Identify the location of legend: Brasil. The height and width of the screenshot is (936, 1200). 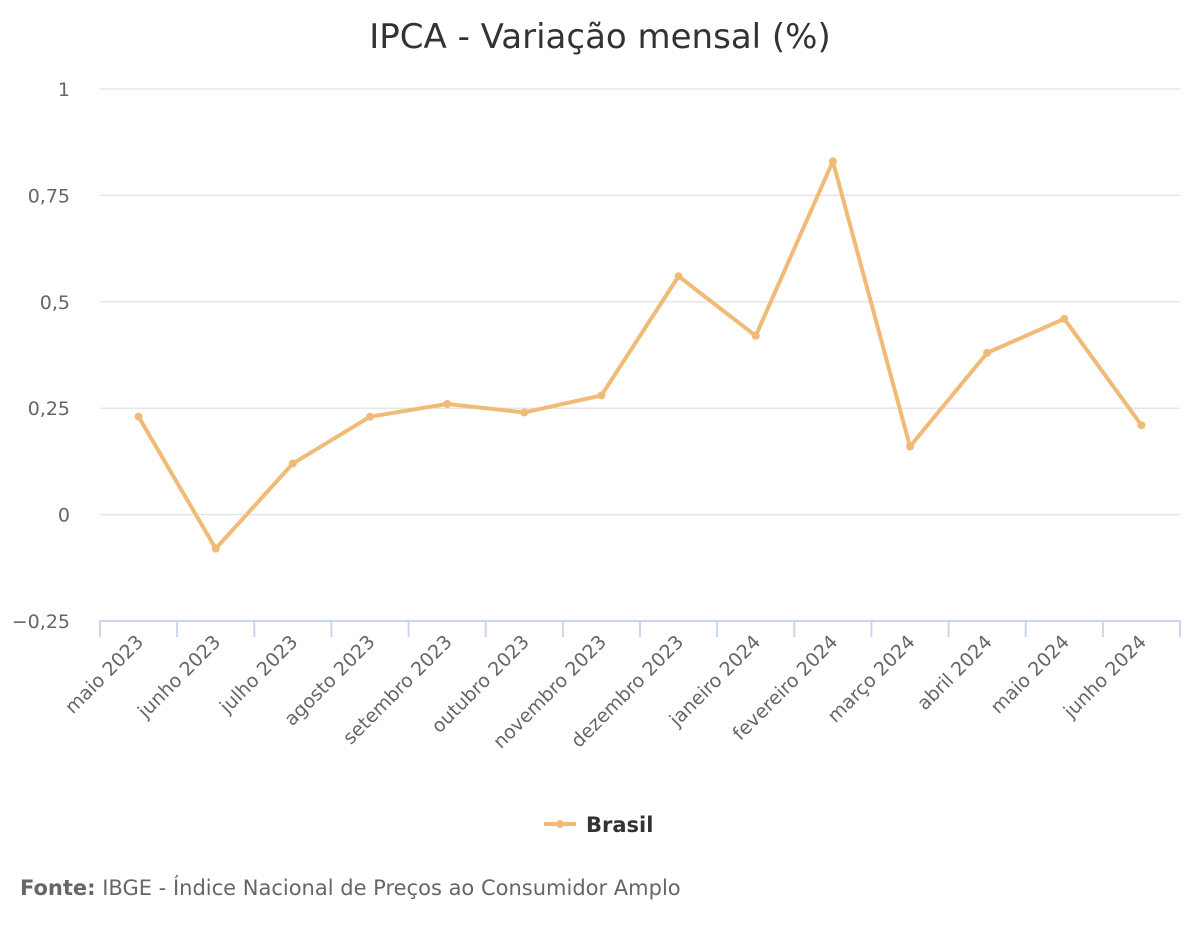
(598, 825).